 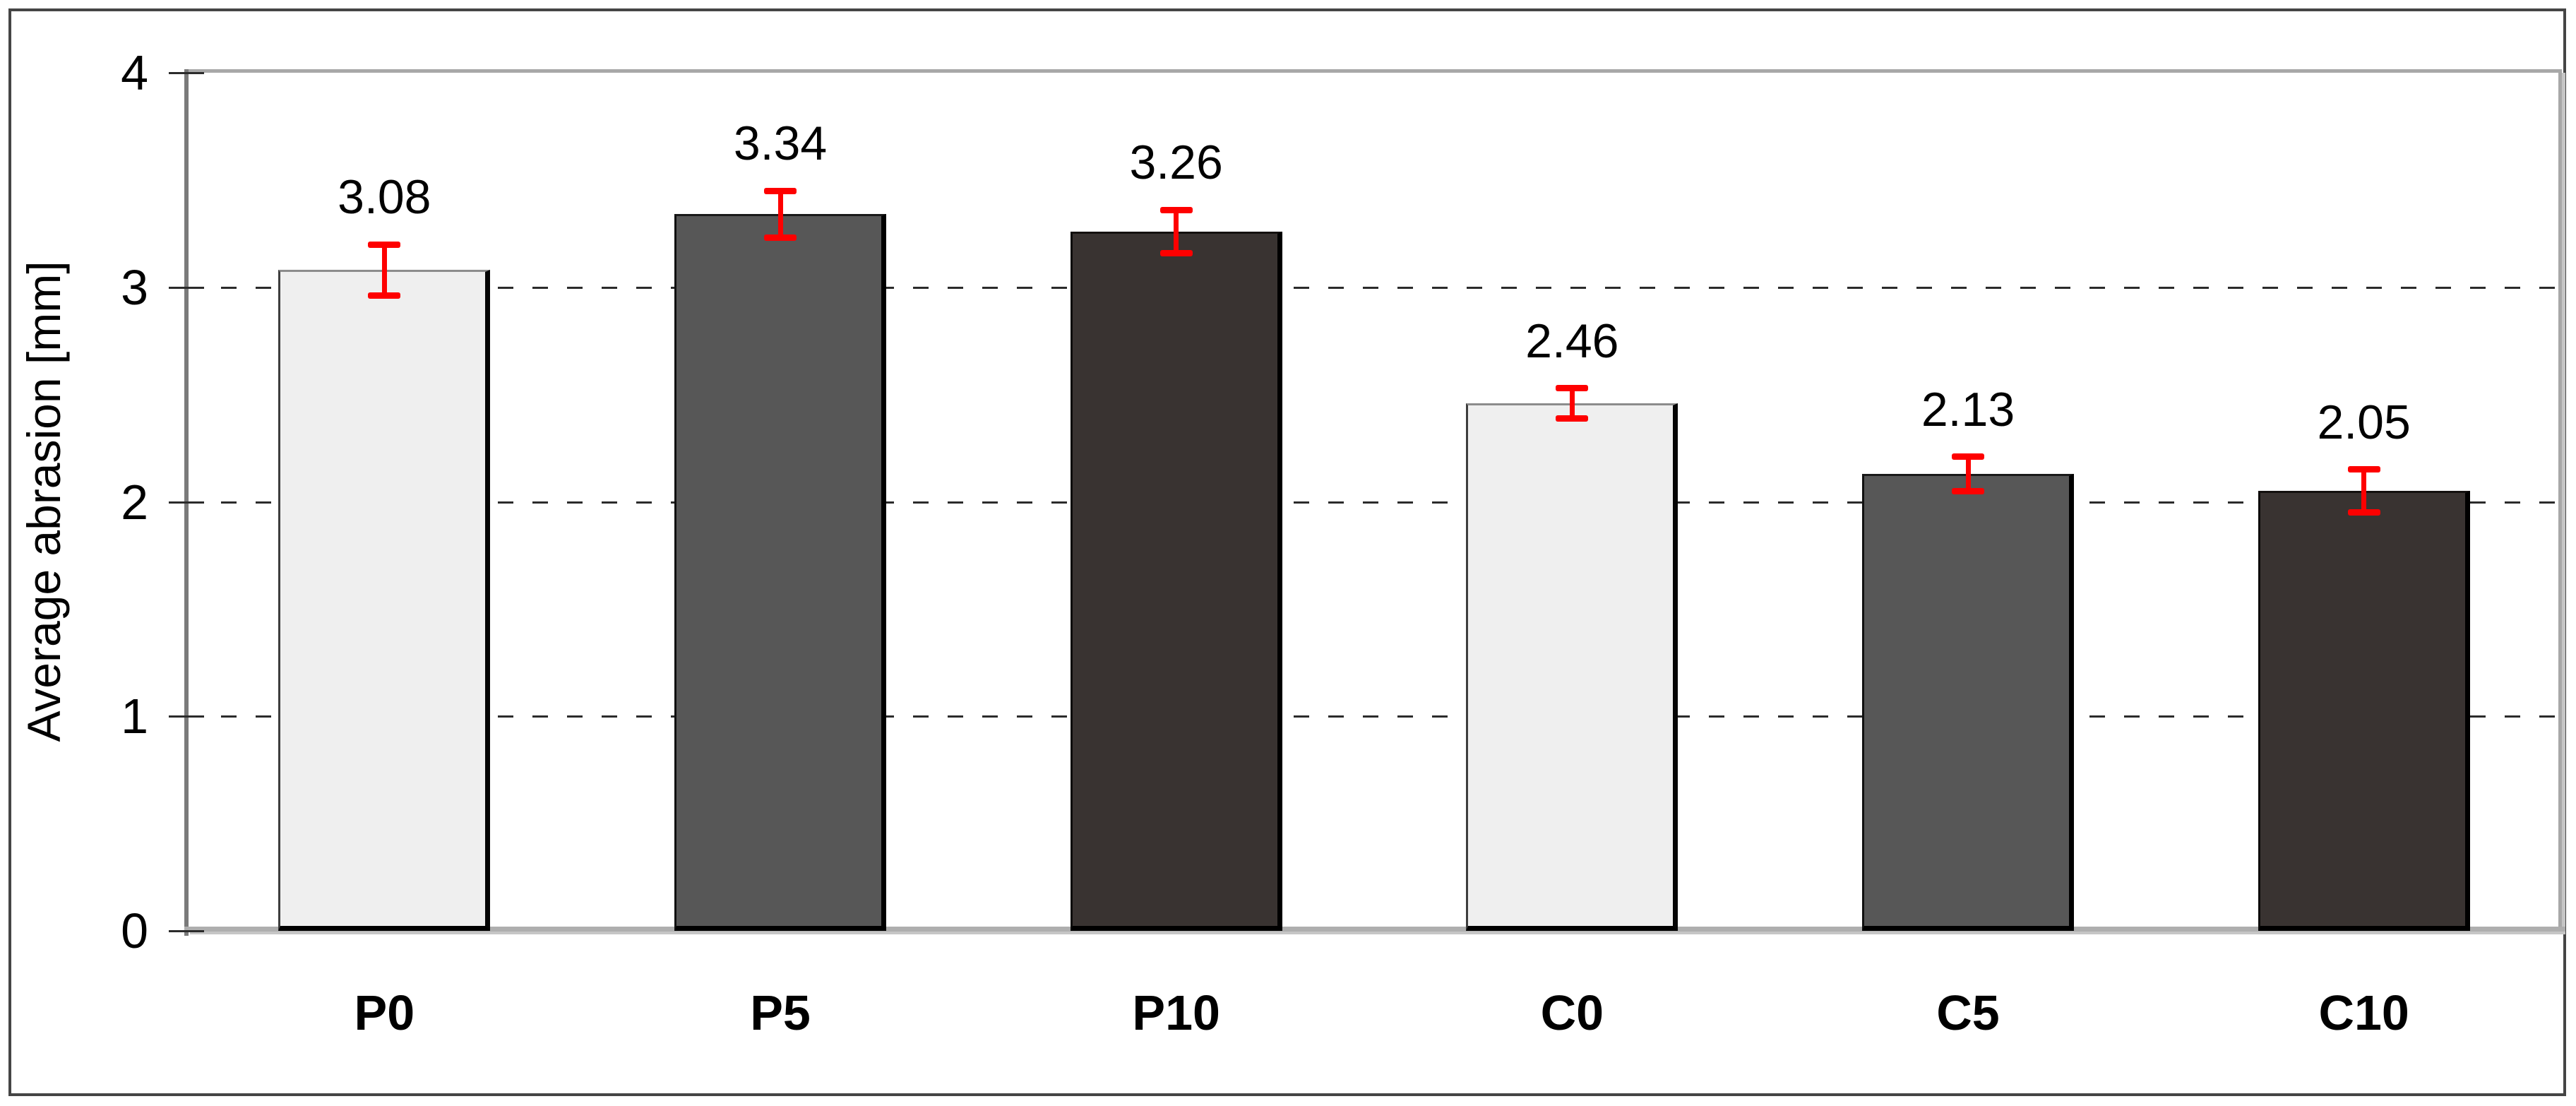 I want to click on error-bar-bottom-cap-C0, so click(x=1572, y=418).